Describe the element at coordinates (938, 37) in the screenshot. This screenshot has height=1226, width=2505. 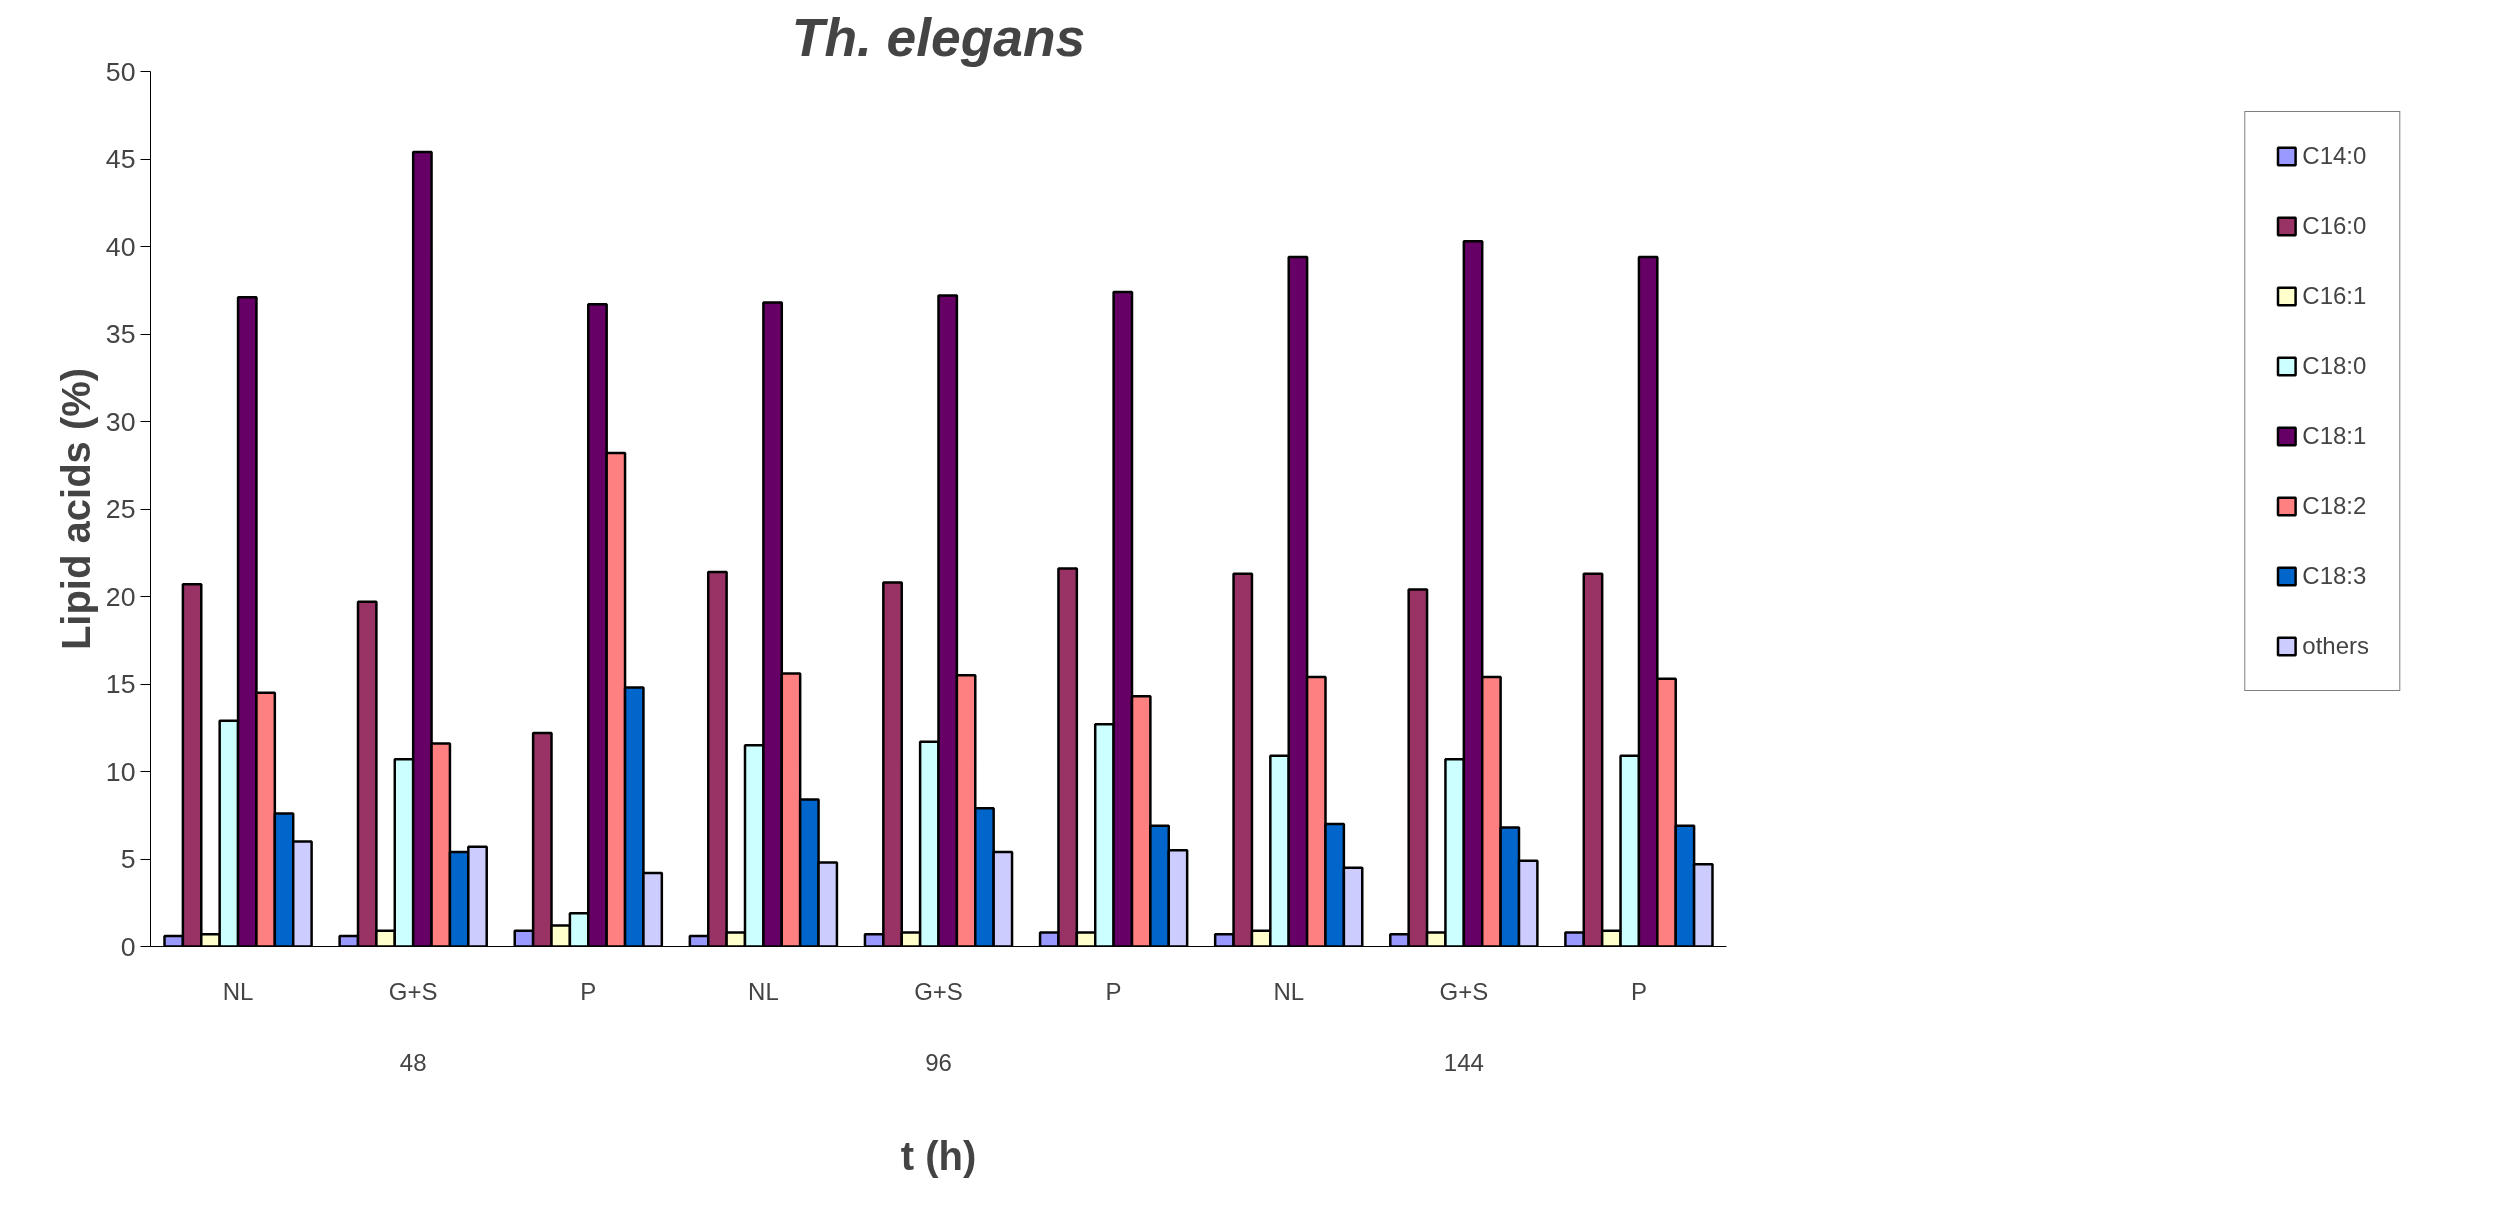
I see `chart-title: Th. elegans` at that location.